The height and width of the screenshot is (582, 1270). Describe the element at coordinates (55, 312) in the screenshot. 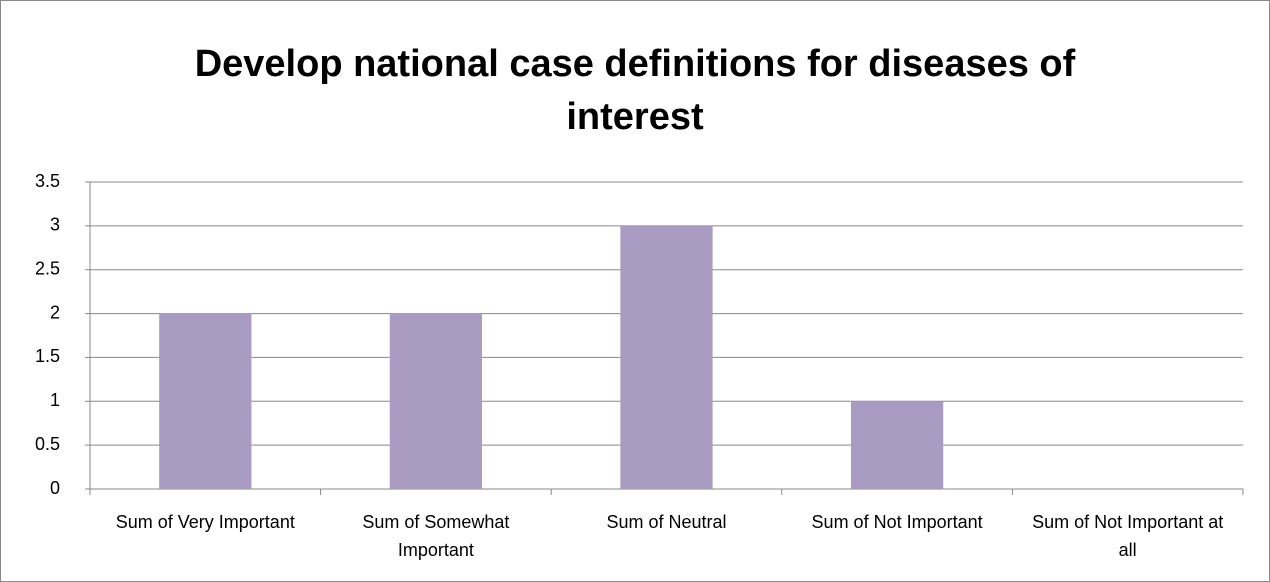

I see `y-tick-label: 2` at that location.